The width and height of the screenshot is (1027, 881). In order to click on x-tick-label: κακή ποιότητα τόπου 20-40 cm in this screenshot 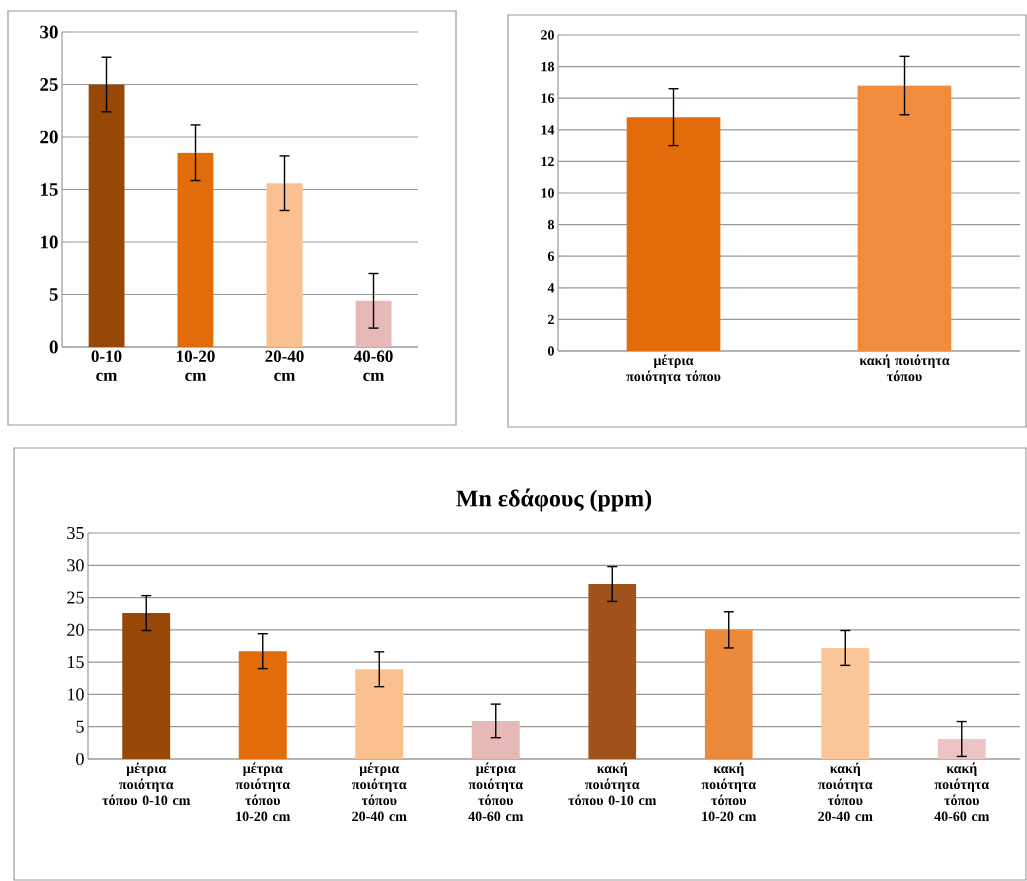, I will do `click(845, 792)`.